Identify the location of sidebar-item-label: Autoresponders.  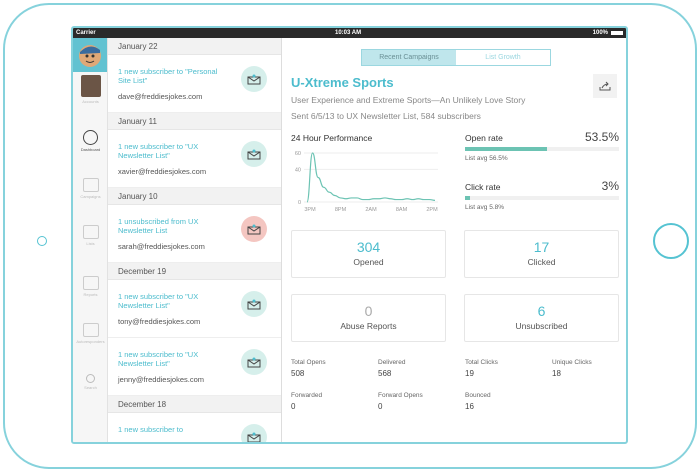
(90, 341).